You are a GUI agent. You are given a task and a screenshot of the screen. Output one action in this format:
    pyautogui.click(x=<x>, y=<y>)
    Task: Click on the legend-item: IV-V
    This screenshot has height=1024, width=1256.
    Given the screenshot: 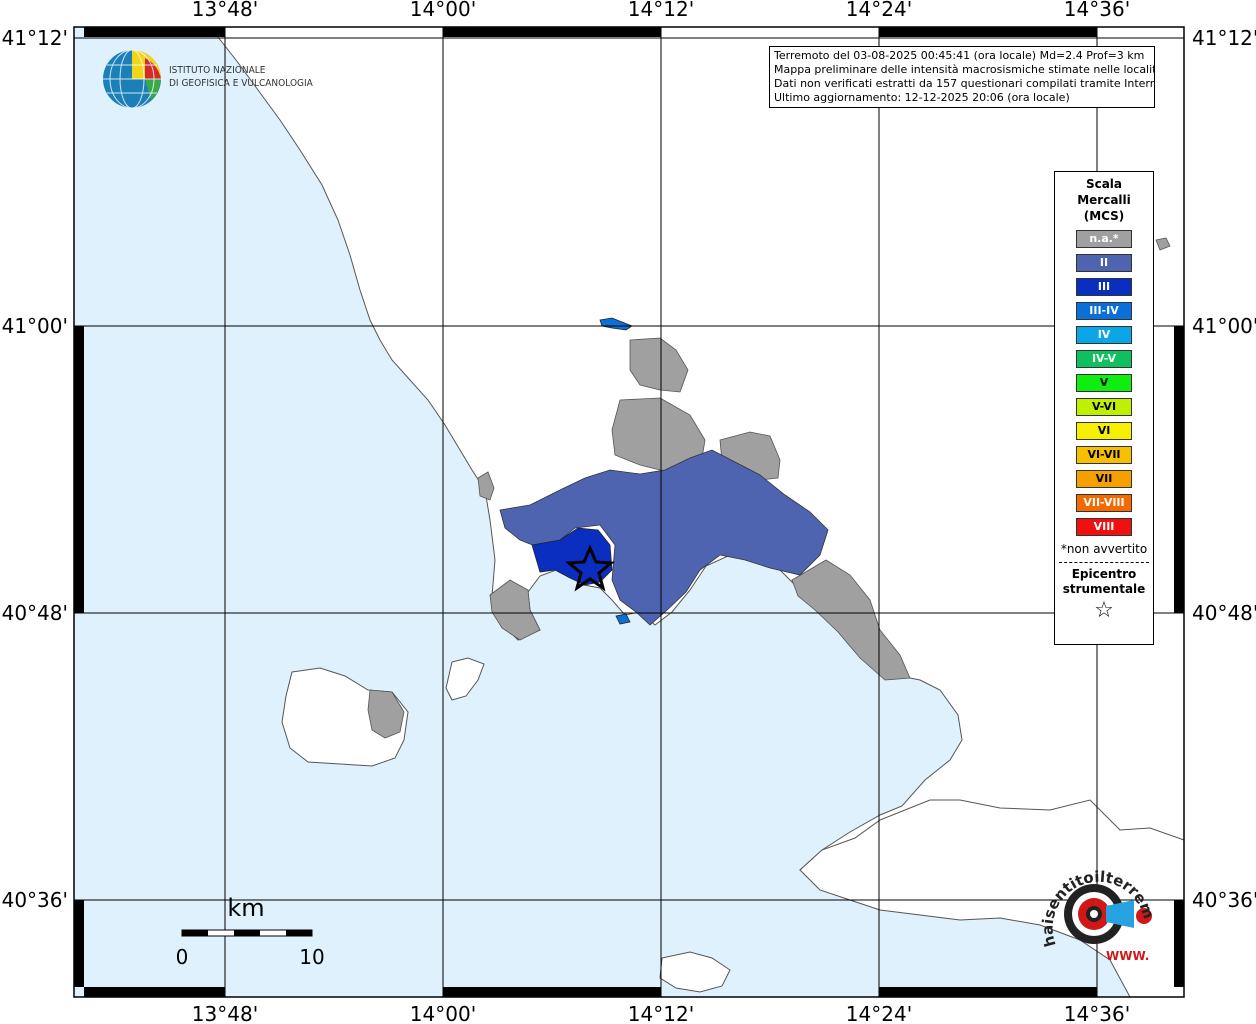 What is the action you would take?
    pyautogui.click(x=1104, y=359)
    